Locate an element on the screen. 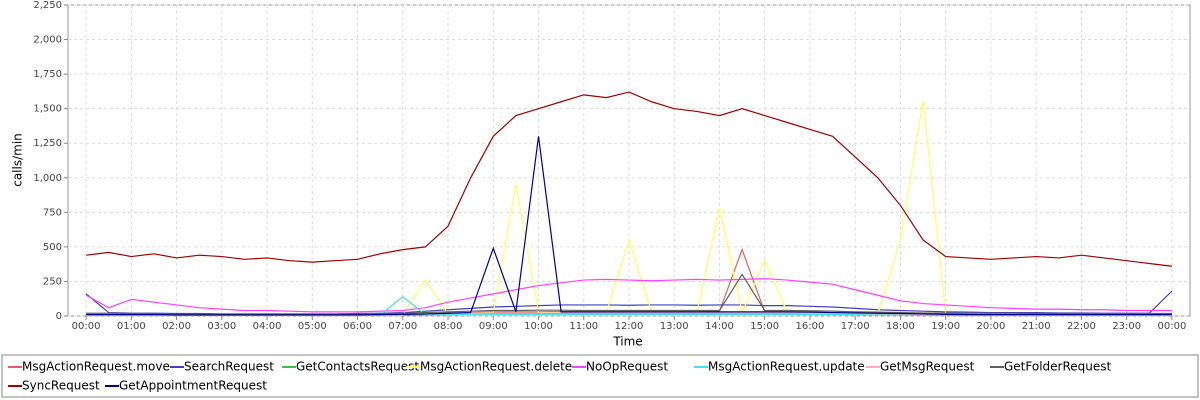 Image resolution: width=1200 pixels, height=400 pixels. legend-label: SearchRequest is located at coordinates (229, 367).